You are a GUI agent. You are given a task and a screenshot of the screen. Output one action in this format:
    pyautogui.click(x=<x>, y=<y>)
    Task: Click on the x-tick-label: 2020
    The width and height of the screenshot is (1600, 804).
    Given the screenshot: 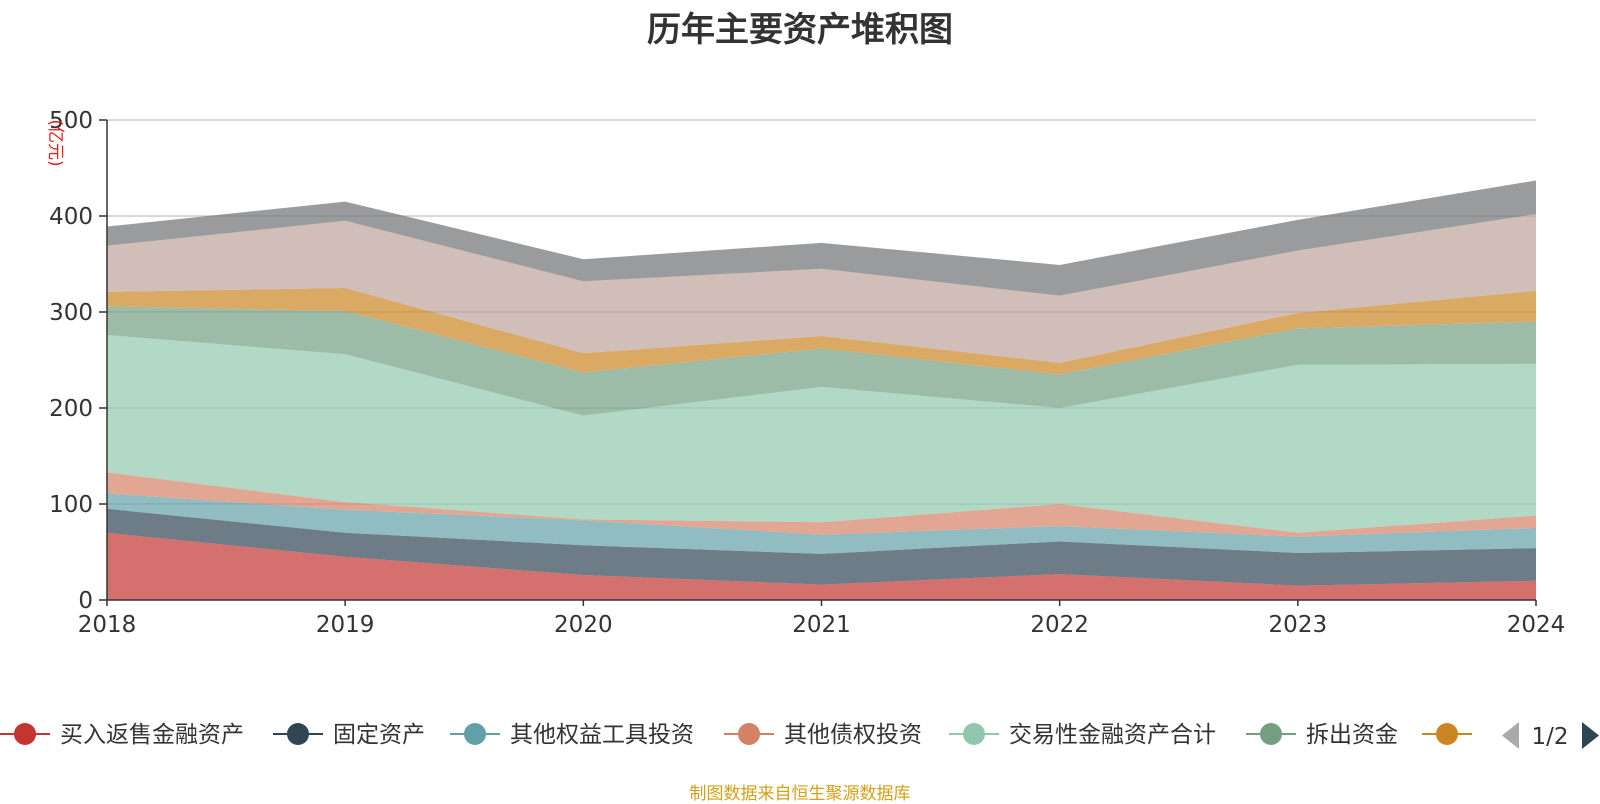 What is the action you would take?
    pyautogui.click(x=583, y=625)
    